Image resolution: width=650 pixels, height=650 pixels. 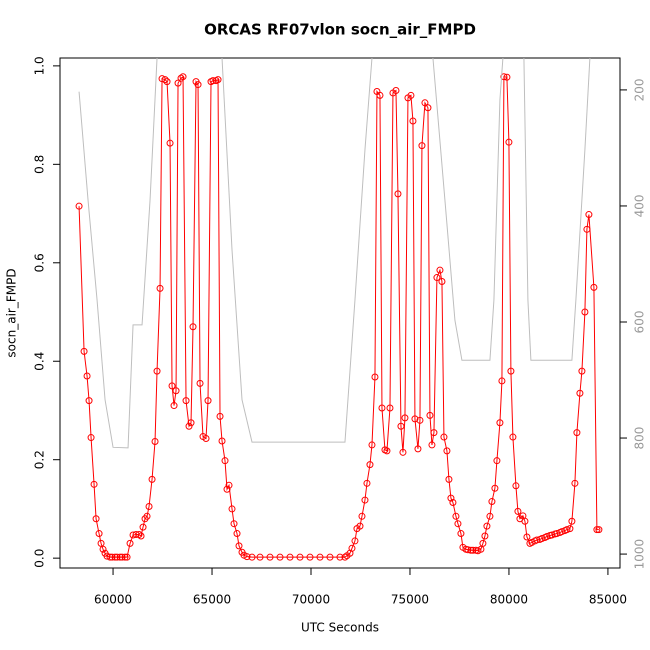 What do you see at coordinates (608, 600) in the screenshot?
I see `x-tick-label: 85000` at bounding box center [608, 600].